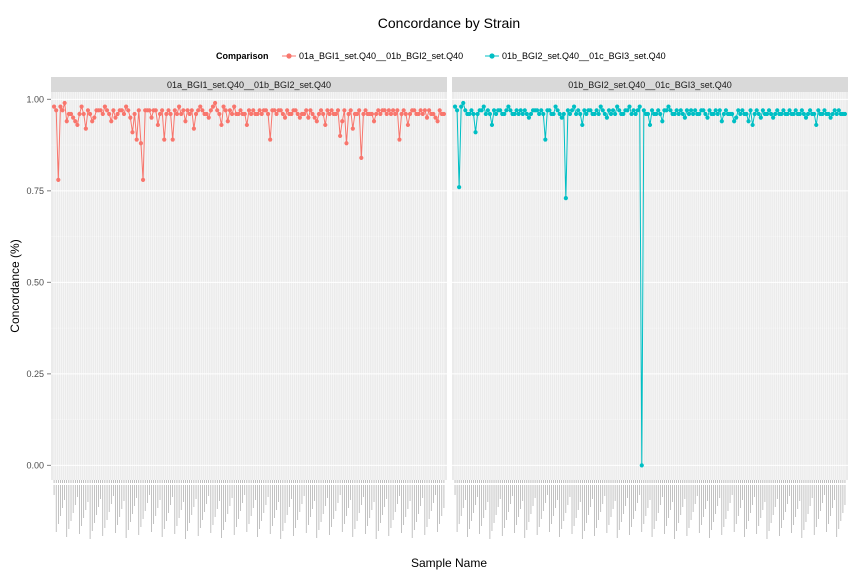 The height and width of the screenshot is (576, 864). I want to click on y-tick-label: 0.00, so click(35, 465).